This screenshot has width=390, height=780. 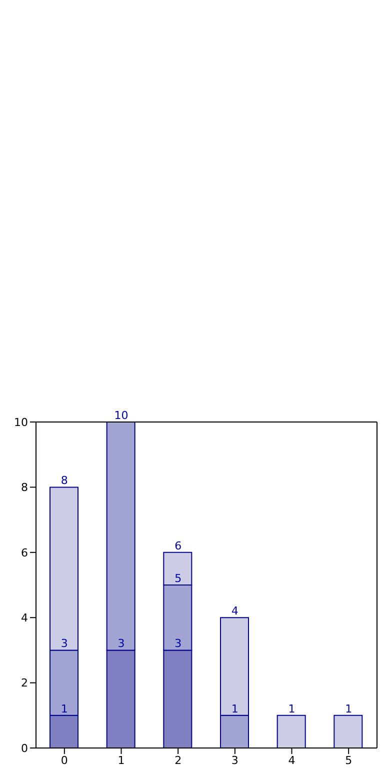 I want to click on y-tick-label: 2, so click(x=24, y=683).